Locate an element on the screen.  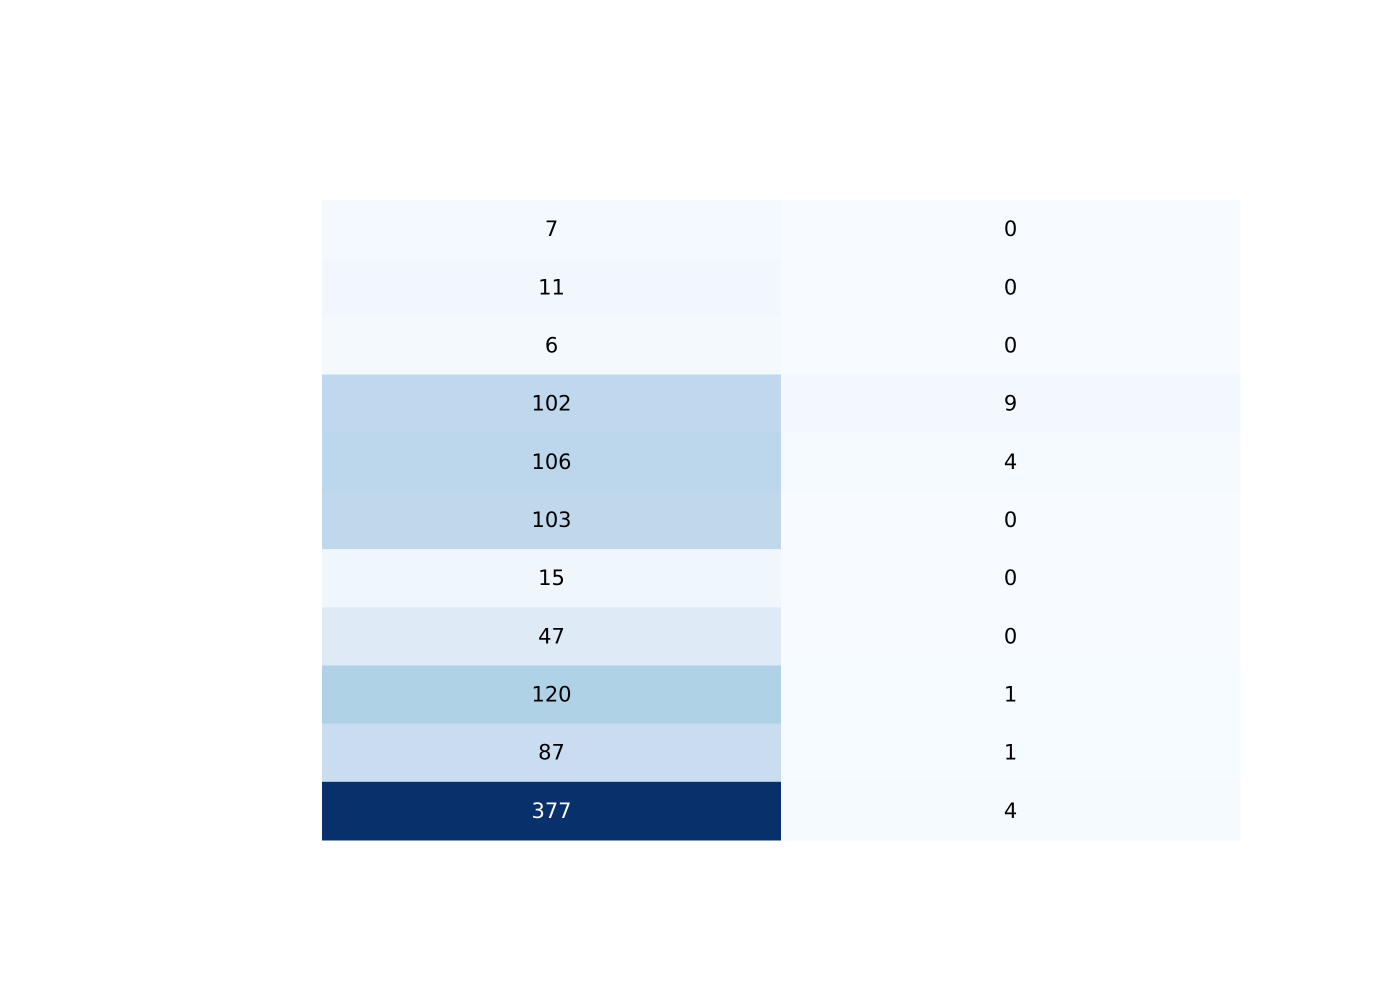
heatmap-value-r0-c0: 7 is located at coordinates (551, 229).